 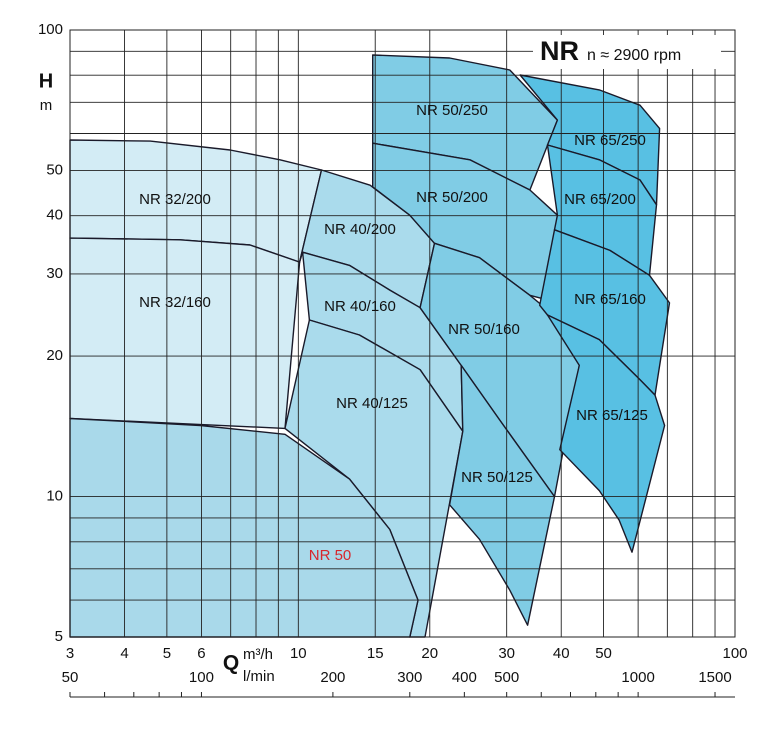 I want to click on x-tick-label: 20, so click(x=429, y=653).